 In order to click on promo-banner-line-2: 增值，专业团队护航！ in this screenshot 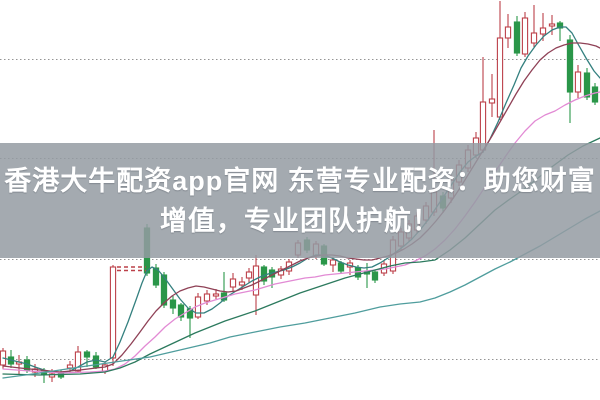, I will do `click(300, 220)`.